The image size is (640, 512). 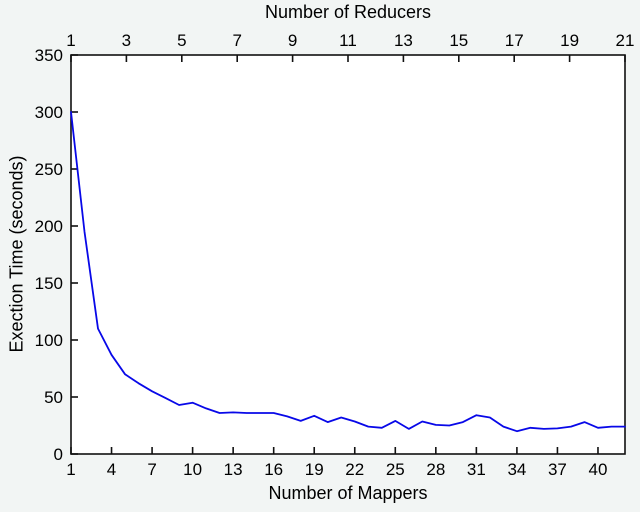 I want to click on x-axis-tick-label: 22, so click(x=354, y=469).